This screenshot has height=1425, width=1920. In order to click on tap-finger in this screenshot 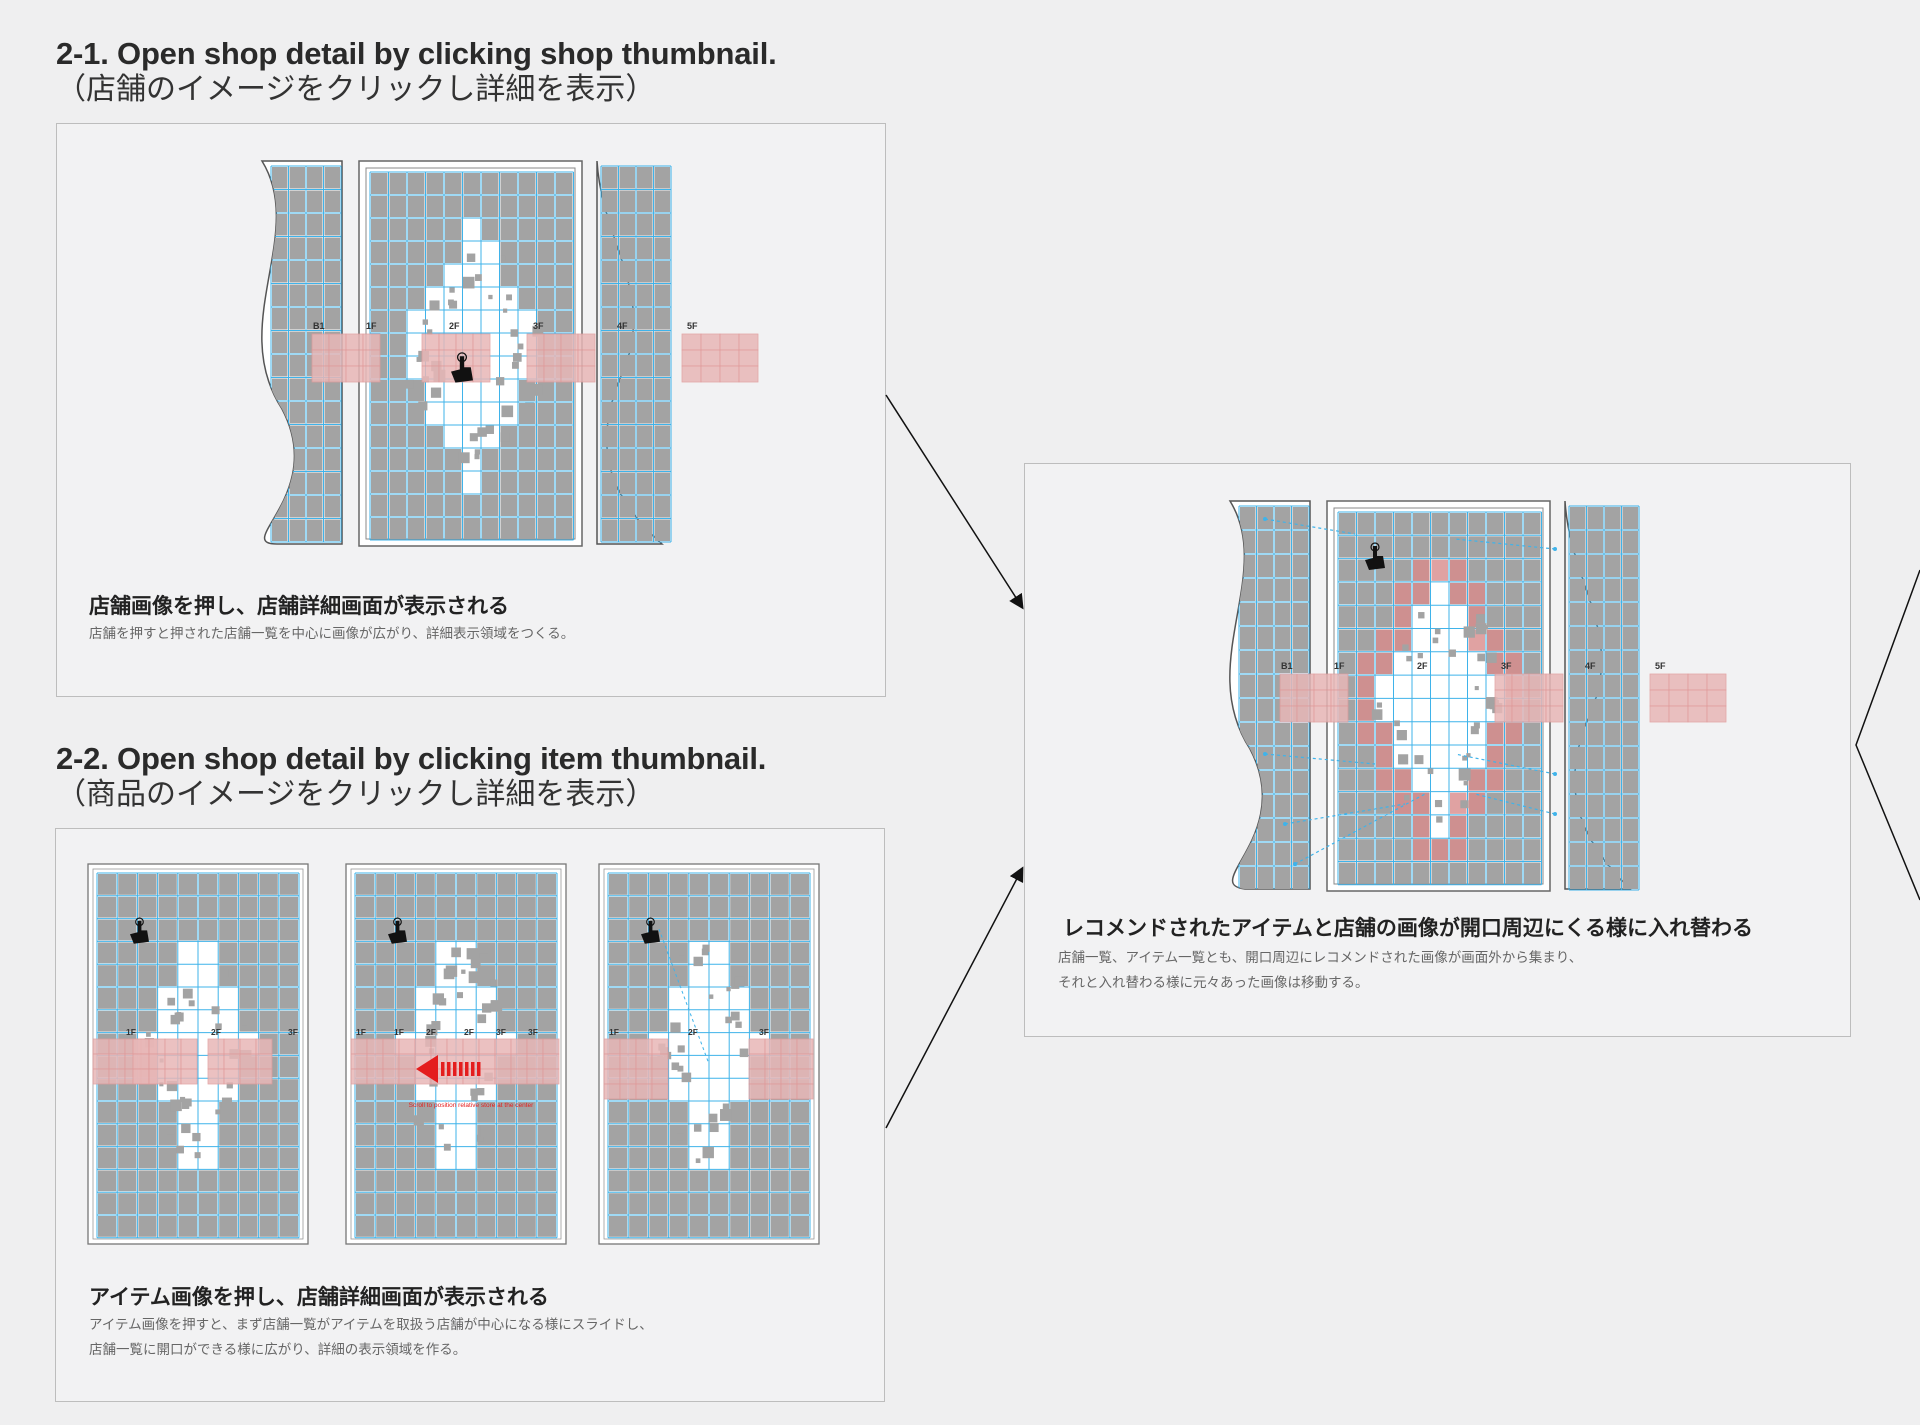, I will do `click(139, 932)`.